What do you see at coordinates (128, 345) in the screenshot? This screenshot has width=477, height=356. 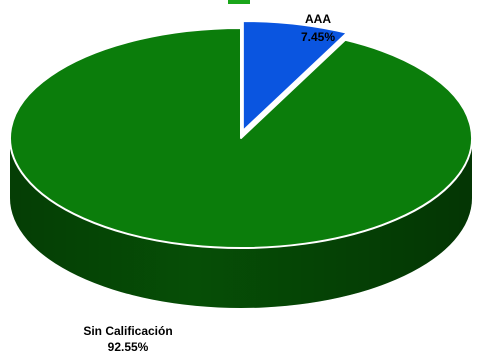 I see `slice-value-sin-calificacion: 92.55%` at bounding box center [128, 345].